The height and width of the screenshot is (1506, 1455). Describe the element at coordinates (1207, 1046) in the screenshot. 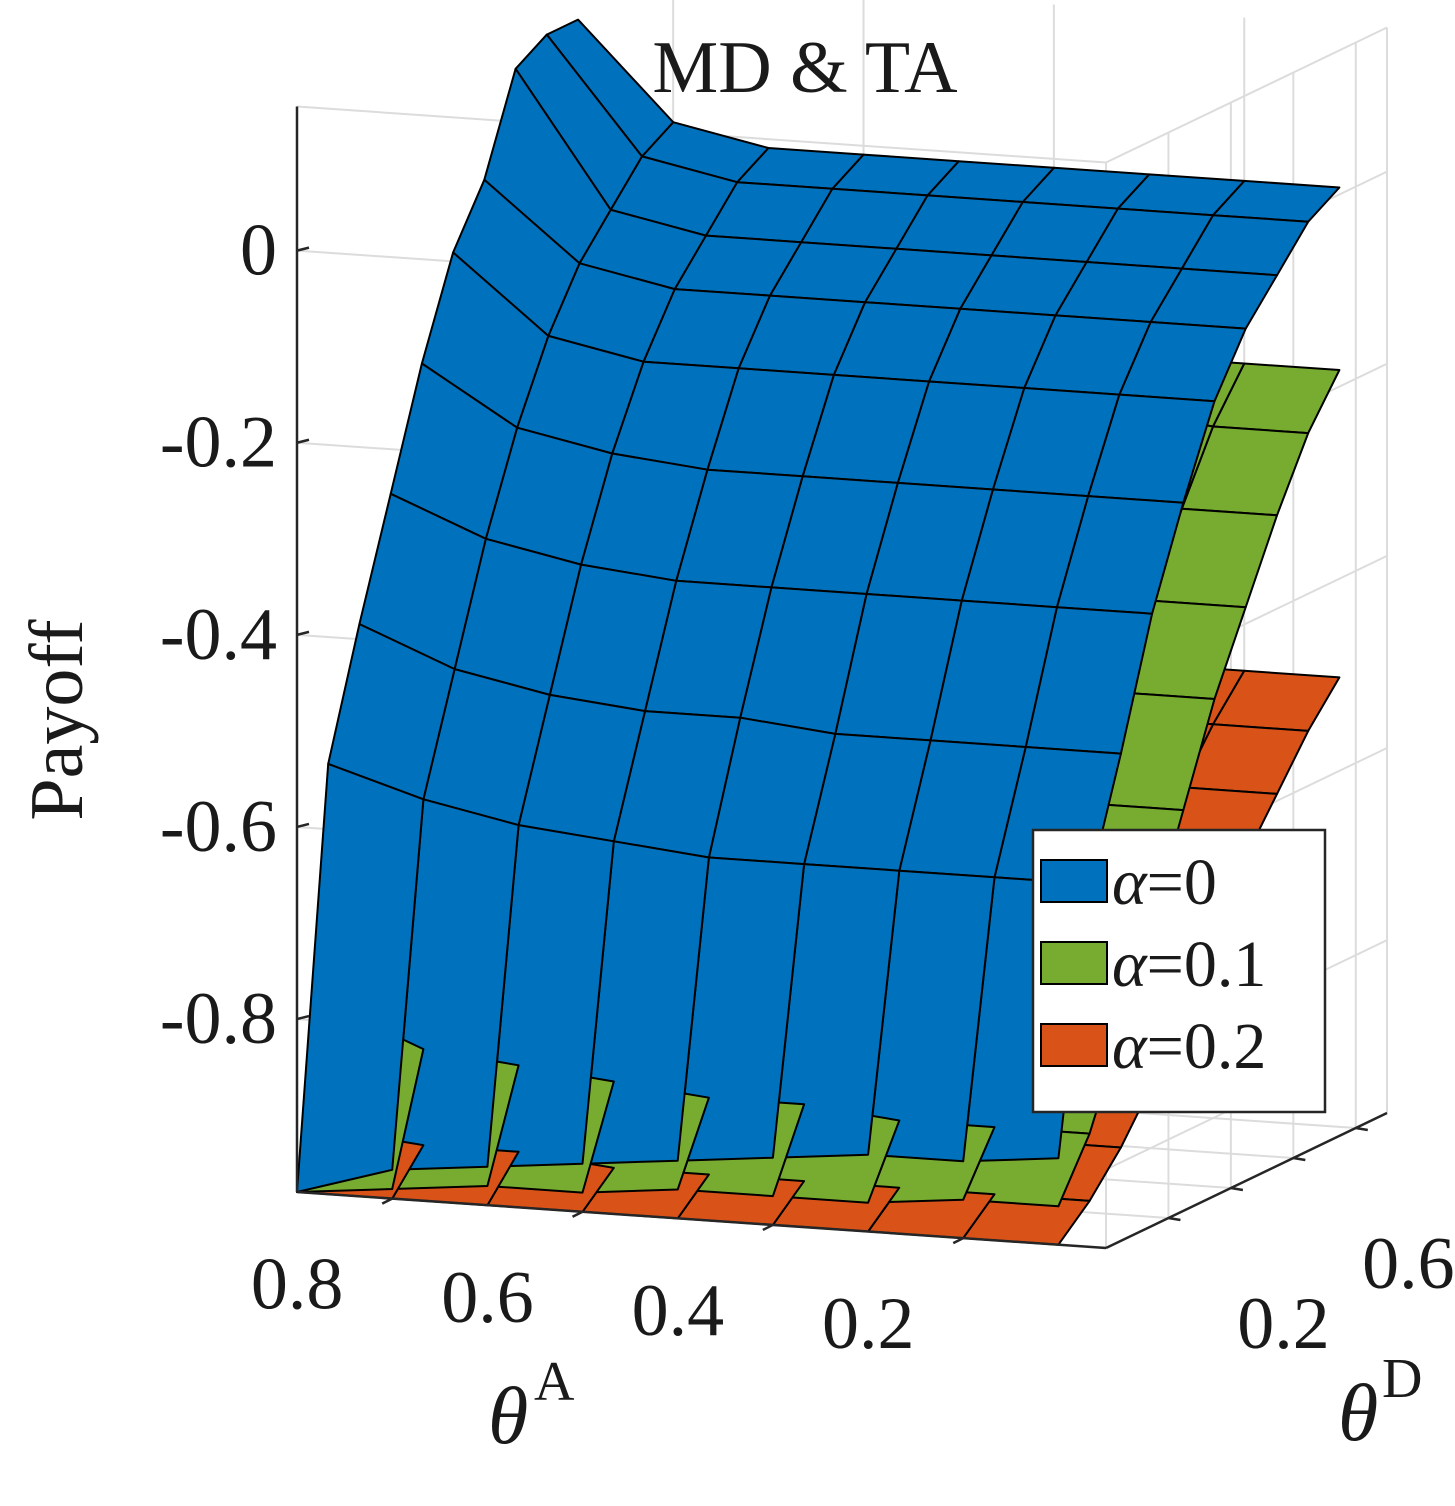

I see `legend-entry-value: =0.2` at that location.